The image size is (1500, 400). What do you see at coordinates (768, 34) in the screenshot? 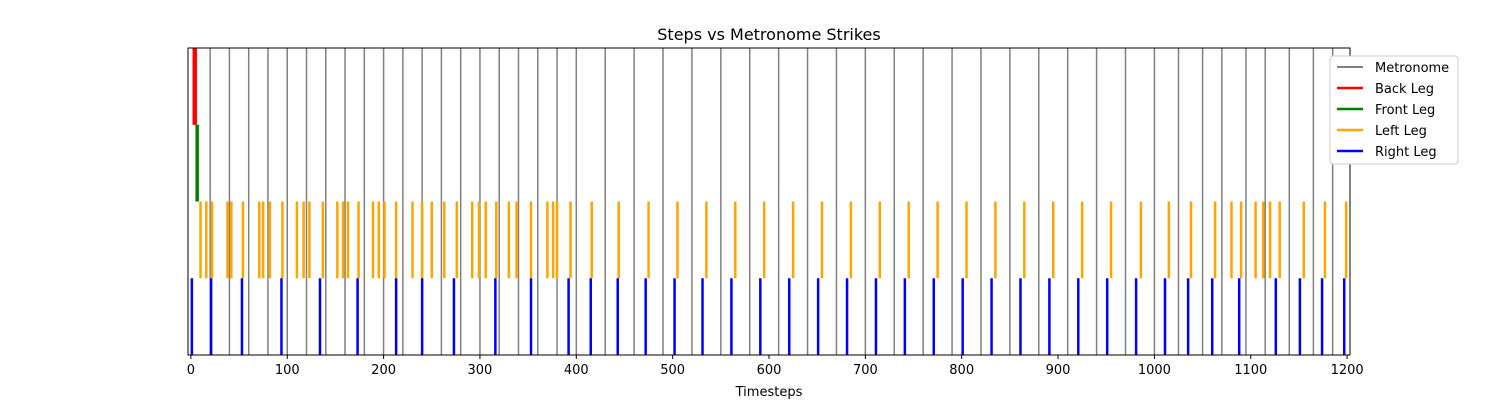
I see `chart-title: Steps vs Metronome Strikes` at bounding box center [768, 34].